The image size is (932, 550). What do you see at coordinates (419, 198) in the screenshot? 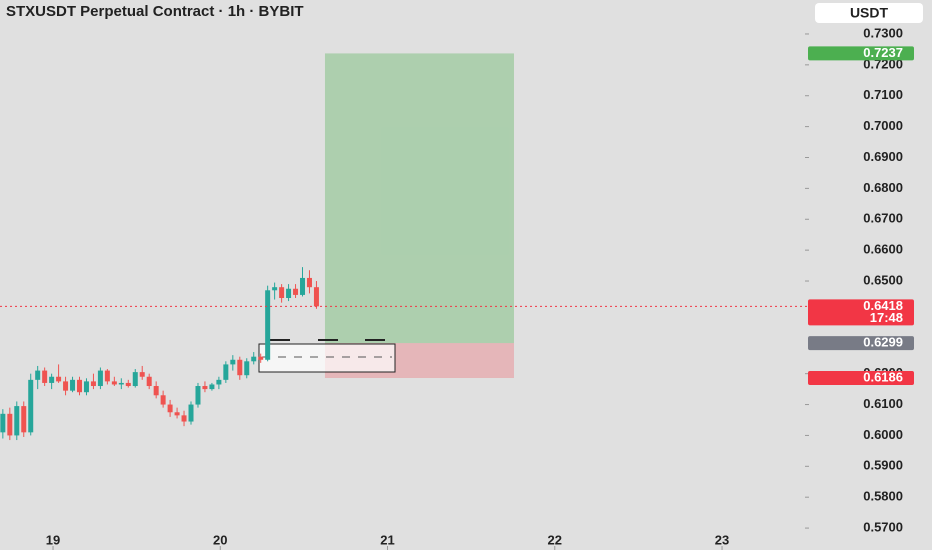
I see `profit-zone` at bounding box center [419, 198].